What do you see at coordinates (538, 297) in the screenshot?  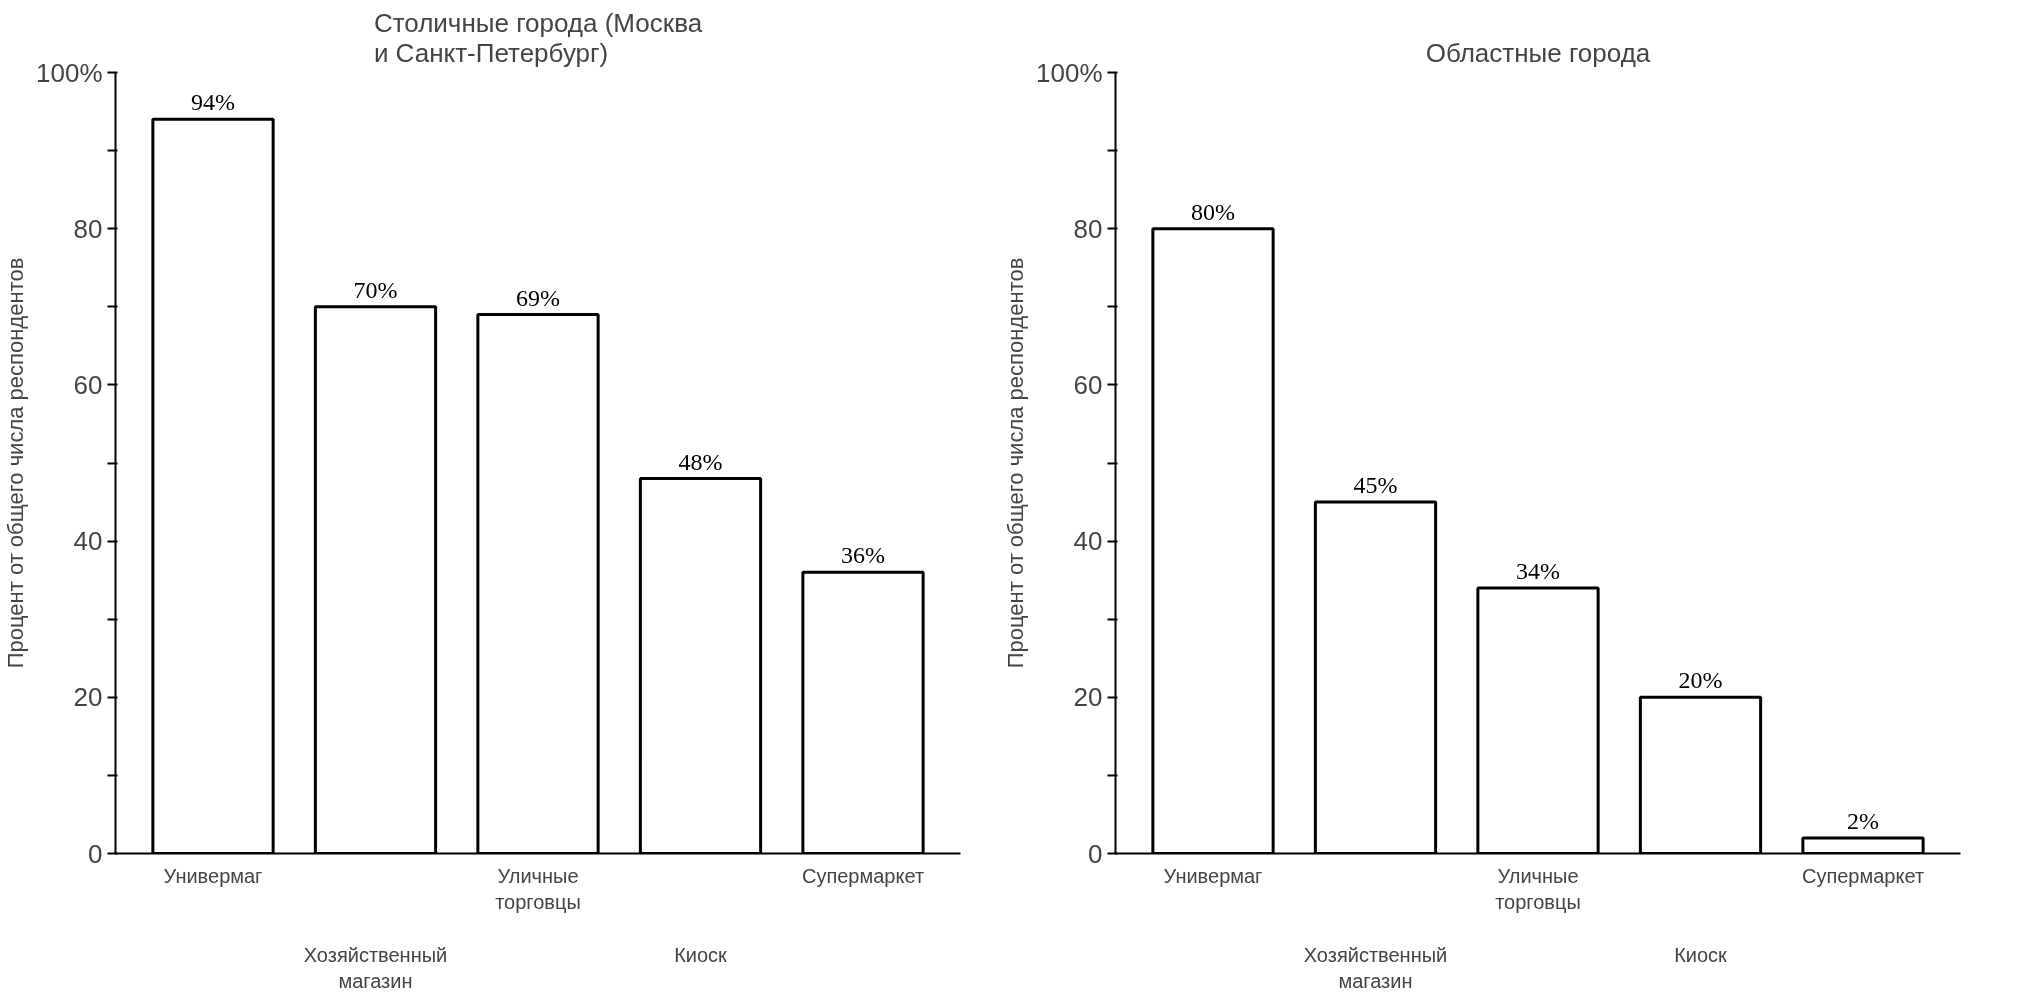 I see `data-label: 69%` at bounding box center [538, 297].